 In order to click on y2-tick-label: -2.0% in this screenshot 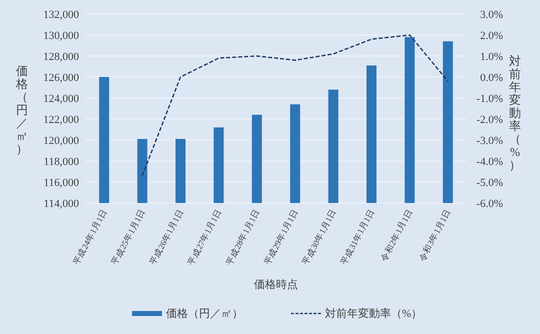, I will do `click(489, 120)`.